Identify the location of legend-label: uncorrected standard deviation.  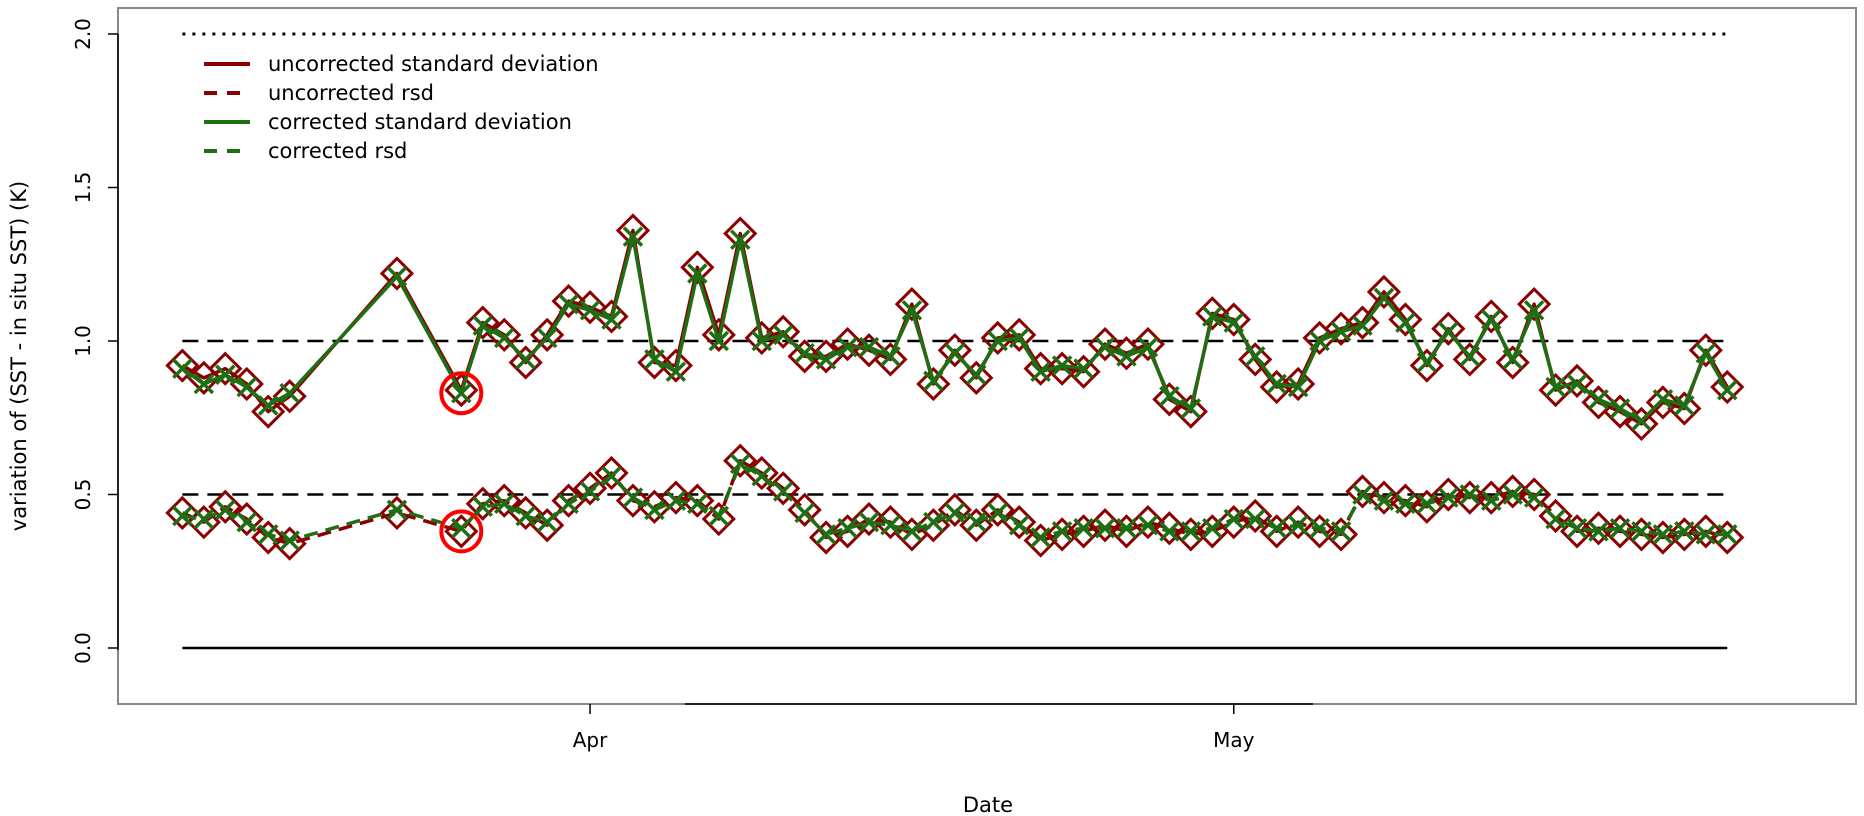
(433, 64).